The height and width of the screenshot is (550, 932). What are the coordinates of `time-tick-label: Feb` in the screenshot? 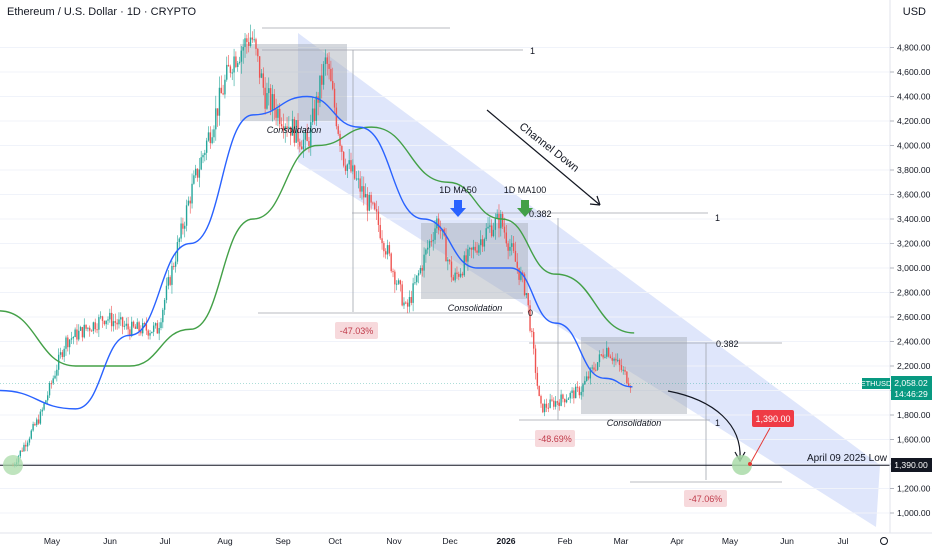 It's located at (565, 541).